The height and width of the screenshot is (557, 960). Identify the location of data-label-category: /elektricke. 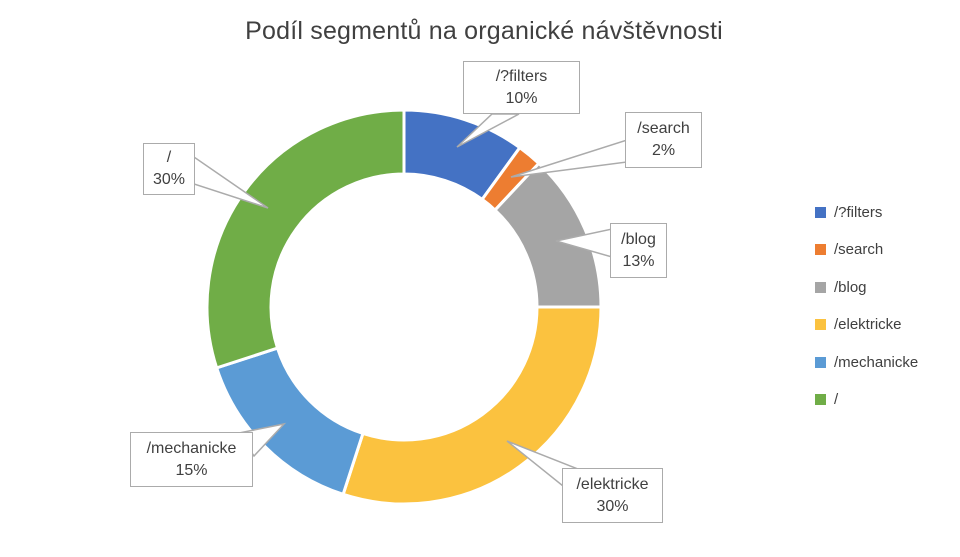
(612, 484).